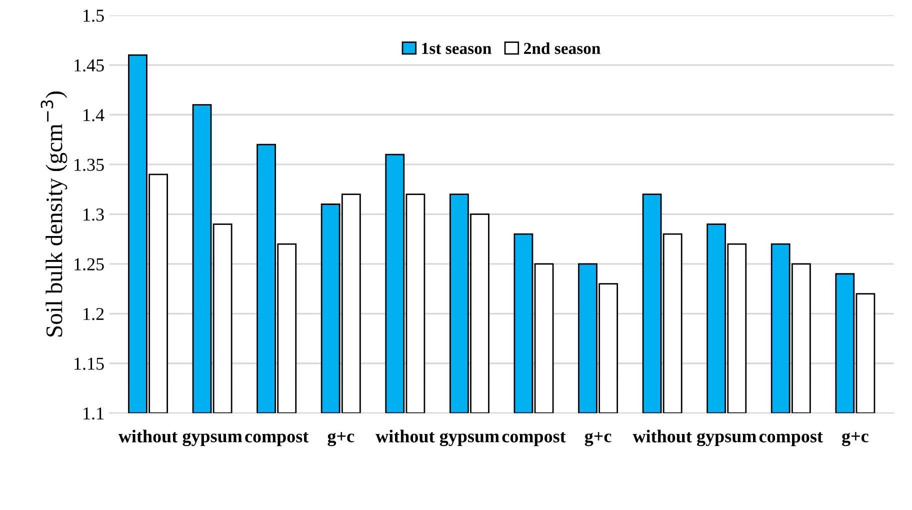 The height and width of the screenshot is (510, 912). What do you see at coordinates (94, 16) in the screenshot?
I see `y-tick-label: 1.5` at bounding box center [94, 16].